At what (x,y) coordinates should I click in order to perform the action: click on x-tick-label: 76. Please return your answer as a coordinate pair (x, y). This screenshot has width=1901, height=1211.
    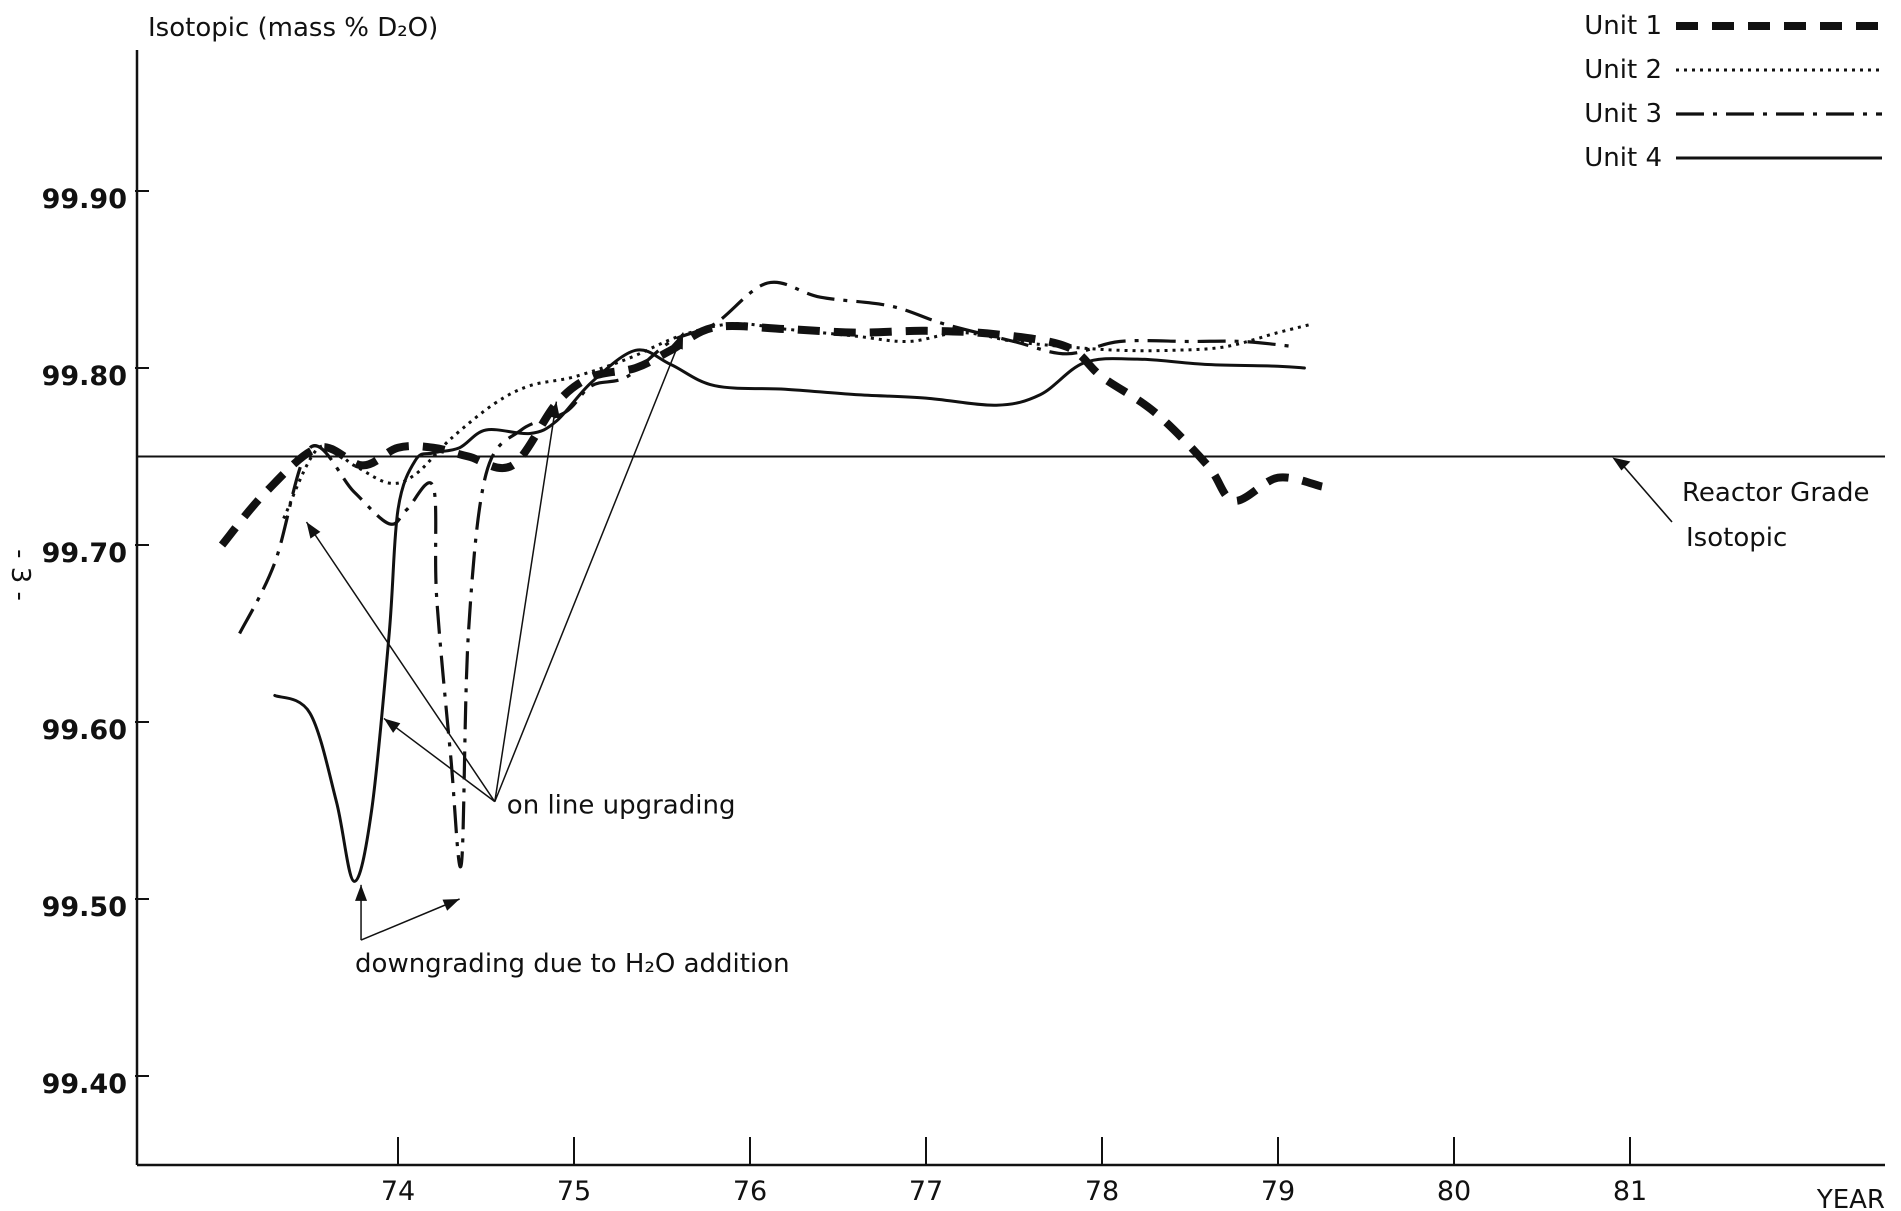
    Looking at the image, I should click on (750, 1191).